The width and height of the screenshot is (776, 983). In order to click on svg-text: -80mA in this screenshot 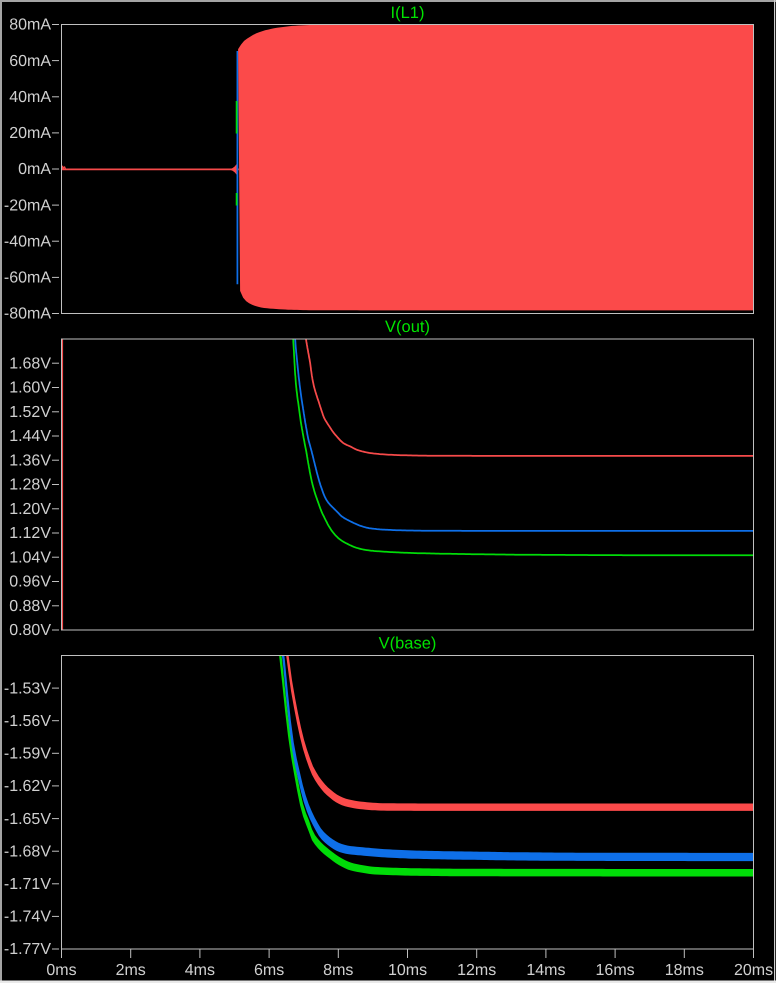, I will do `click(27, 314)`.